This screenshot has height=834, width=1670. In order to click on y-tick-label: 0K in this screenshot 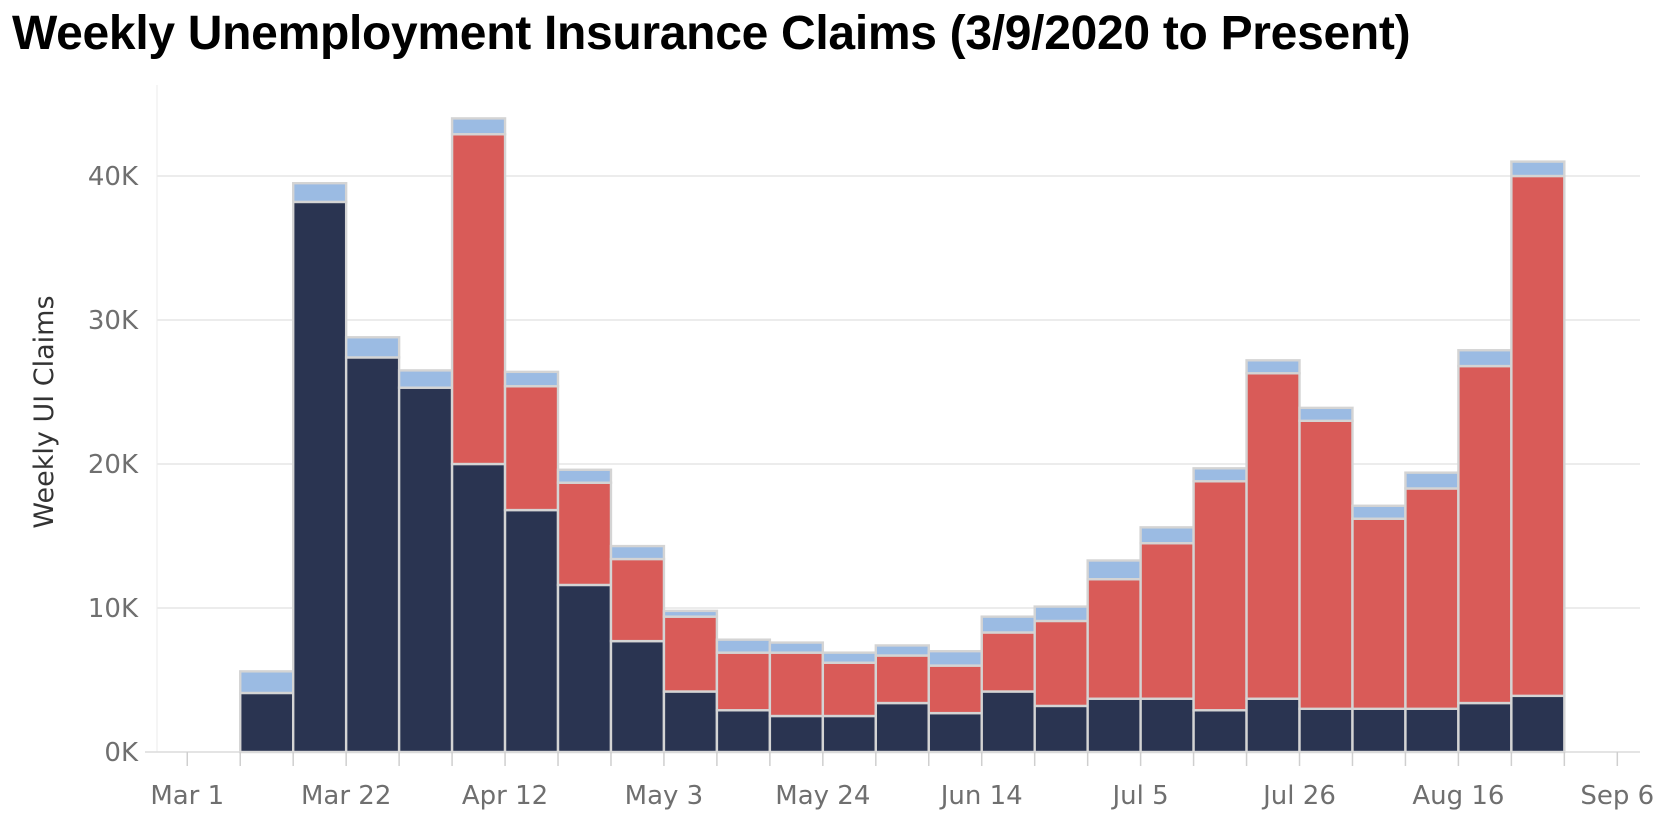, I will do `click(121, 753)`.